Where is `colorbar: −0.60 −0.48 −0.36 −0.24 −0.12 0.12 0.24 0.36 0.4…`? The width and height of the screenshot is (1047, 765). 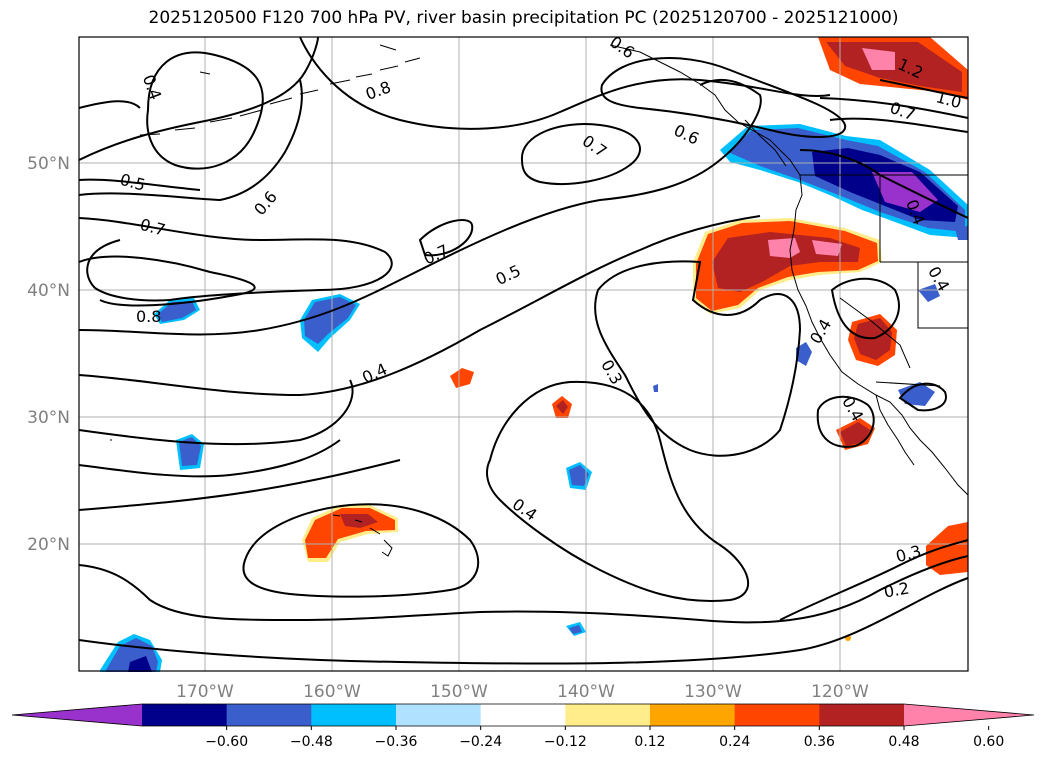
colorbar: −0.60 −0.48 −0.36 −0.24 −0.12 0.12 0.24 0.36 0.4… is located at coordinates (523, 726).